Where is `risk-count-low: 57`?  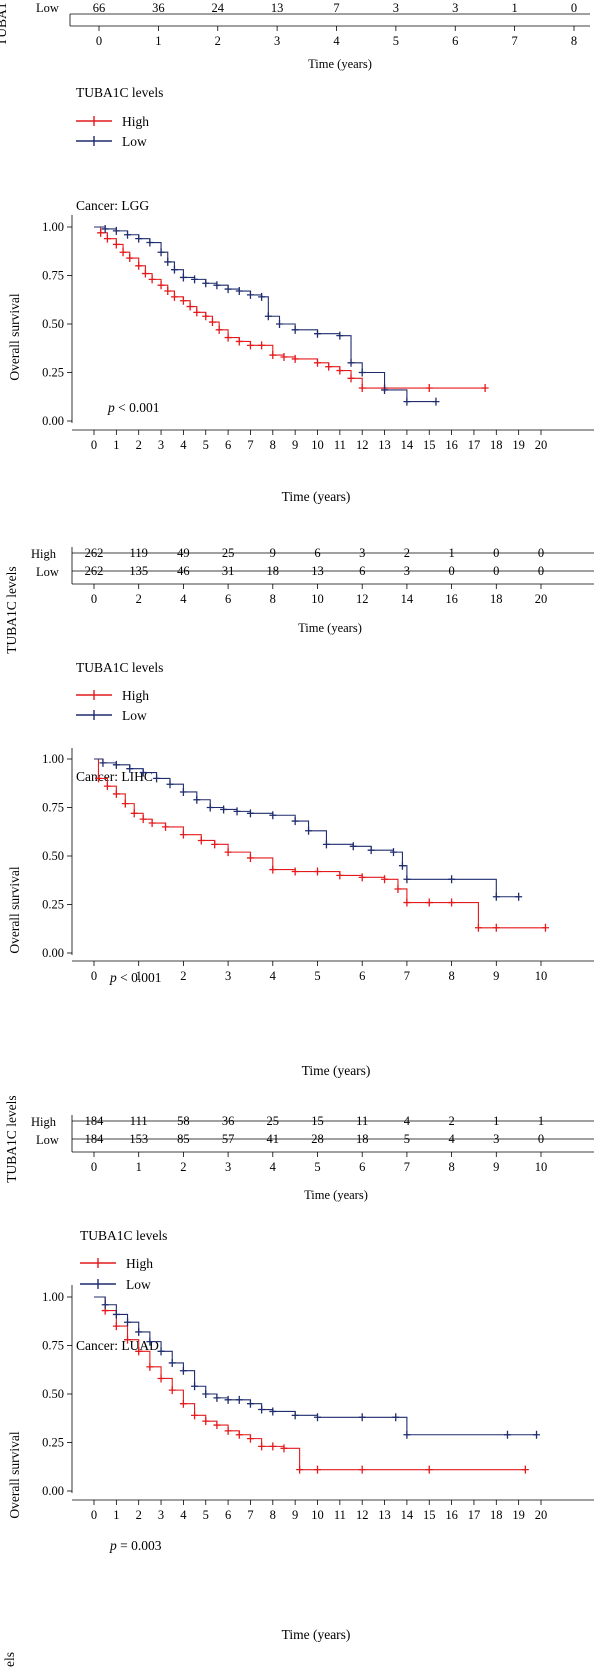 risk-count-low: 57 is located at coordinates (228, 1139).